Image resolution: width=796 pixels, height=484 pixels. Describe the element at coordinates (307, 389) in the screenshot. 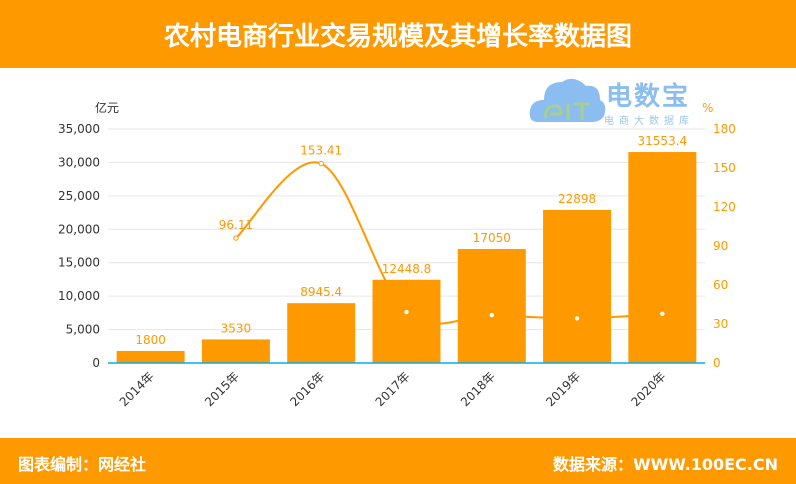

I see `x-tick-label: 2016年` at that location.